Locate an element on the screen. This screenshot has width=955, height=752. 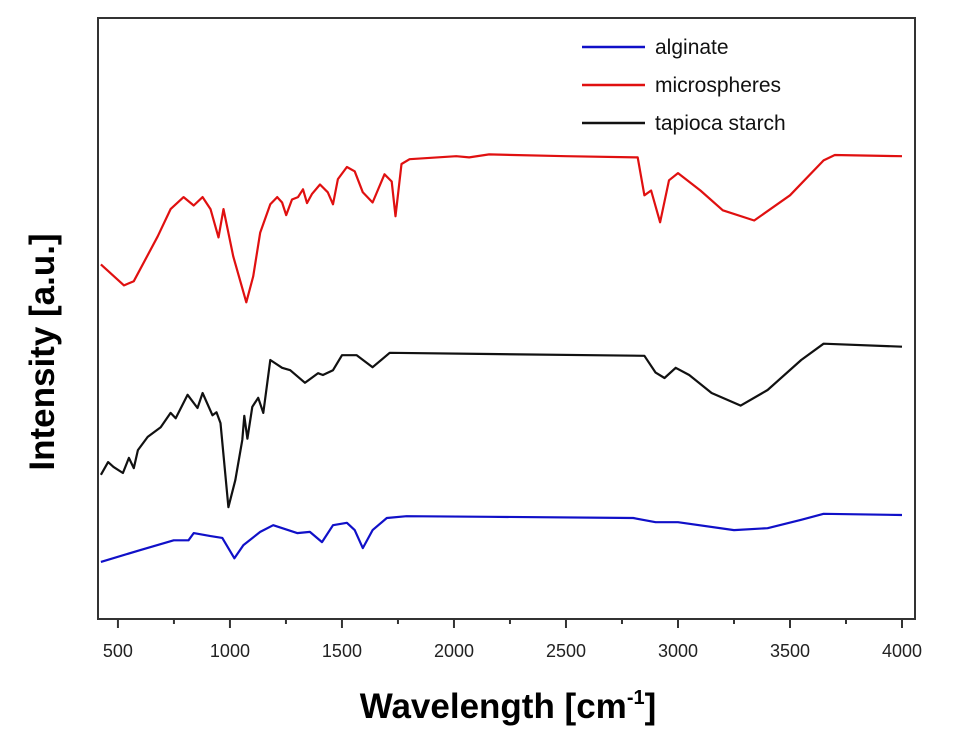
x-tick-label: 3000 is located at coordinates (678, 651).